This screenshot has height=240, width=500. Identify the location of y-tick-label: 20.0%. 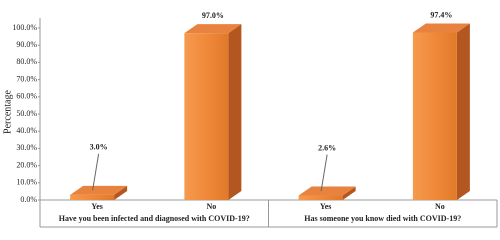
(26, 164).